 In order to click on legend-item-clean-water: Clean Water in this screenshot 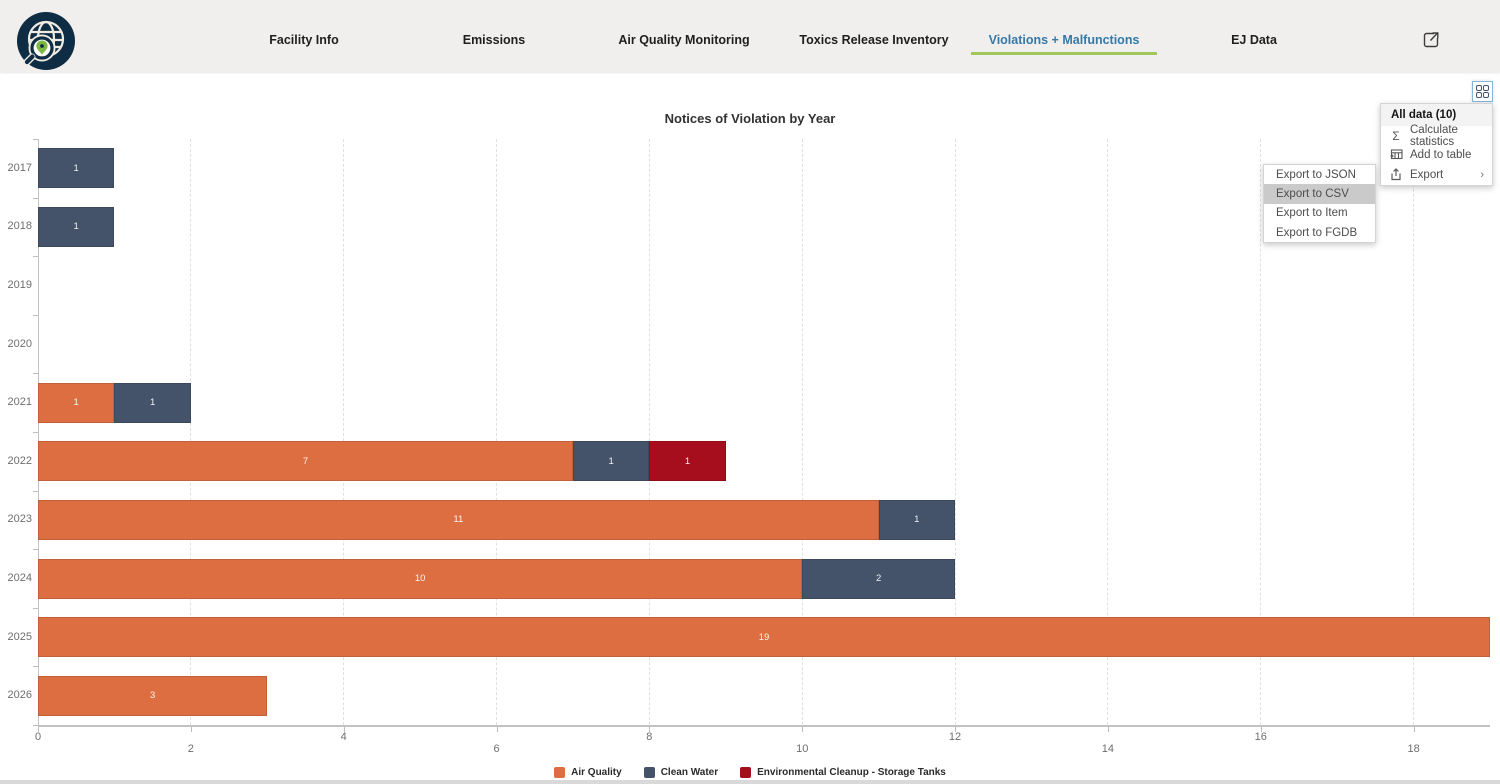, I will do `click(681, 772)`.